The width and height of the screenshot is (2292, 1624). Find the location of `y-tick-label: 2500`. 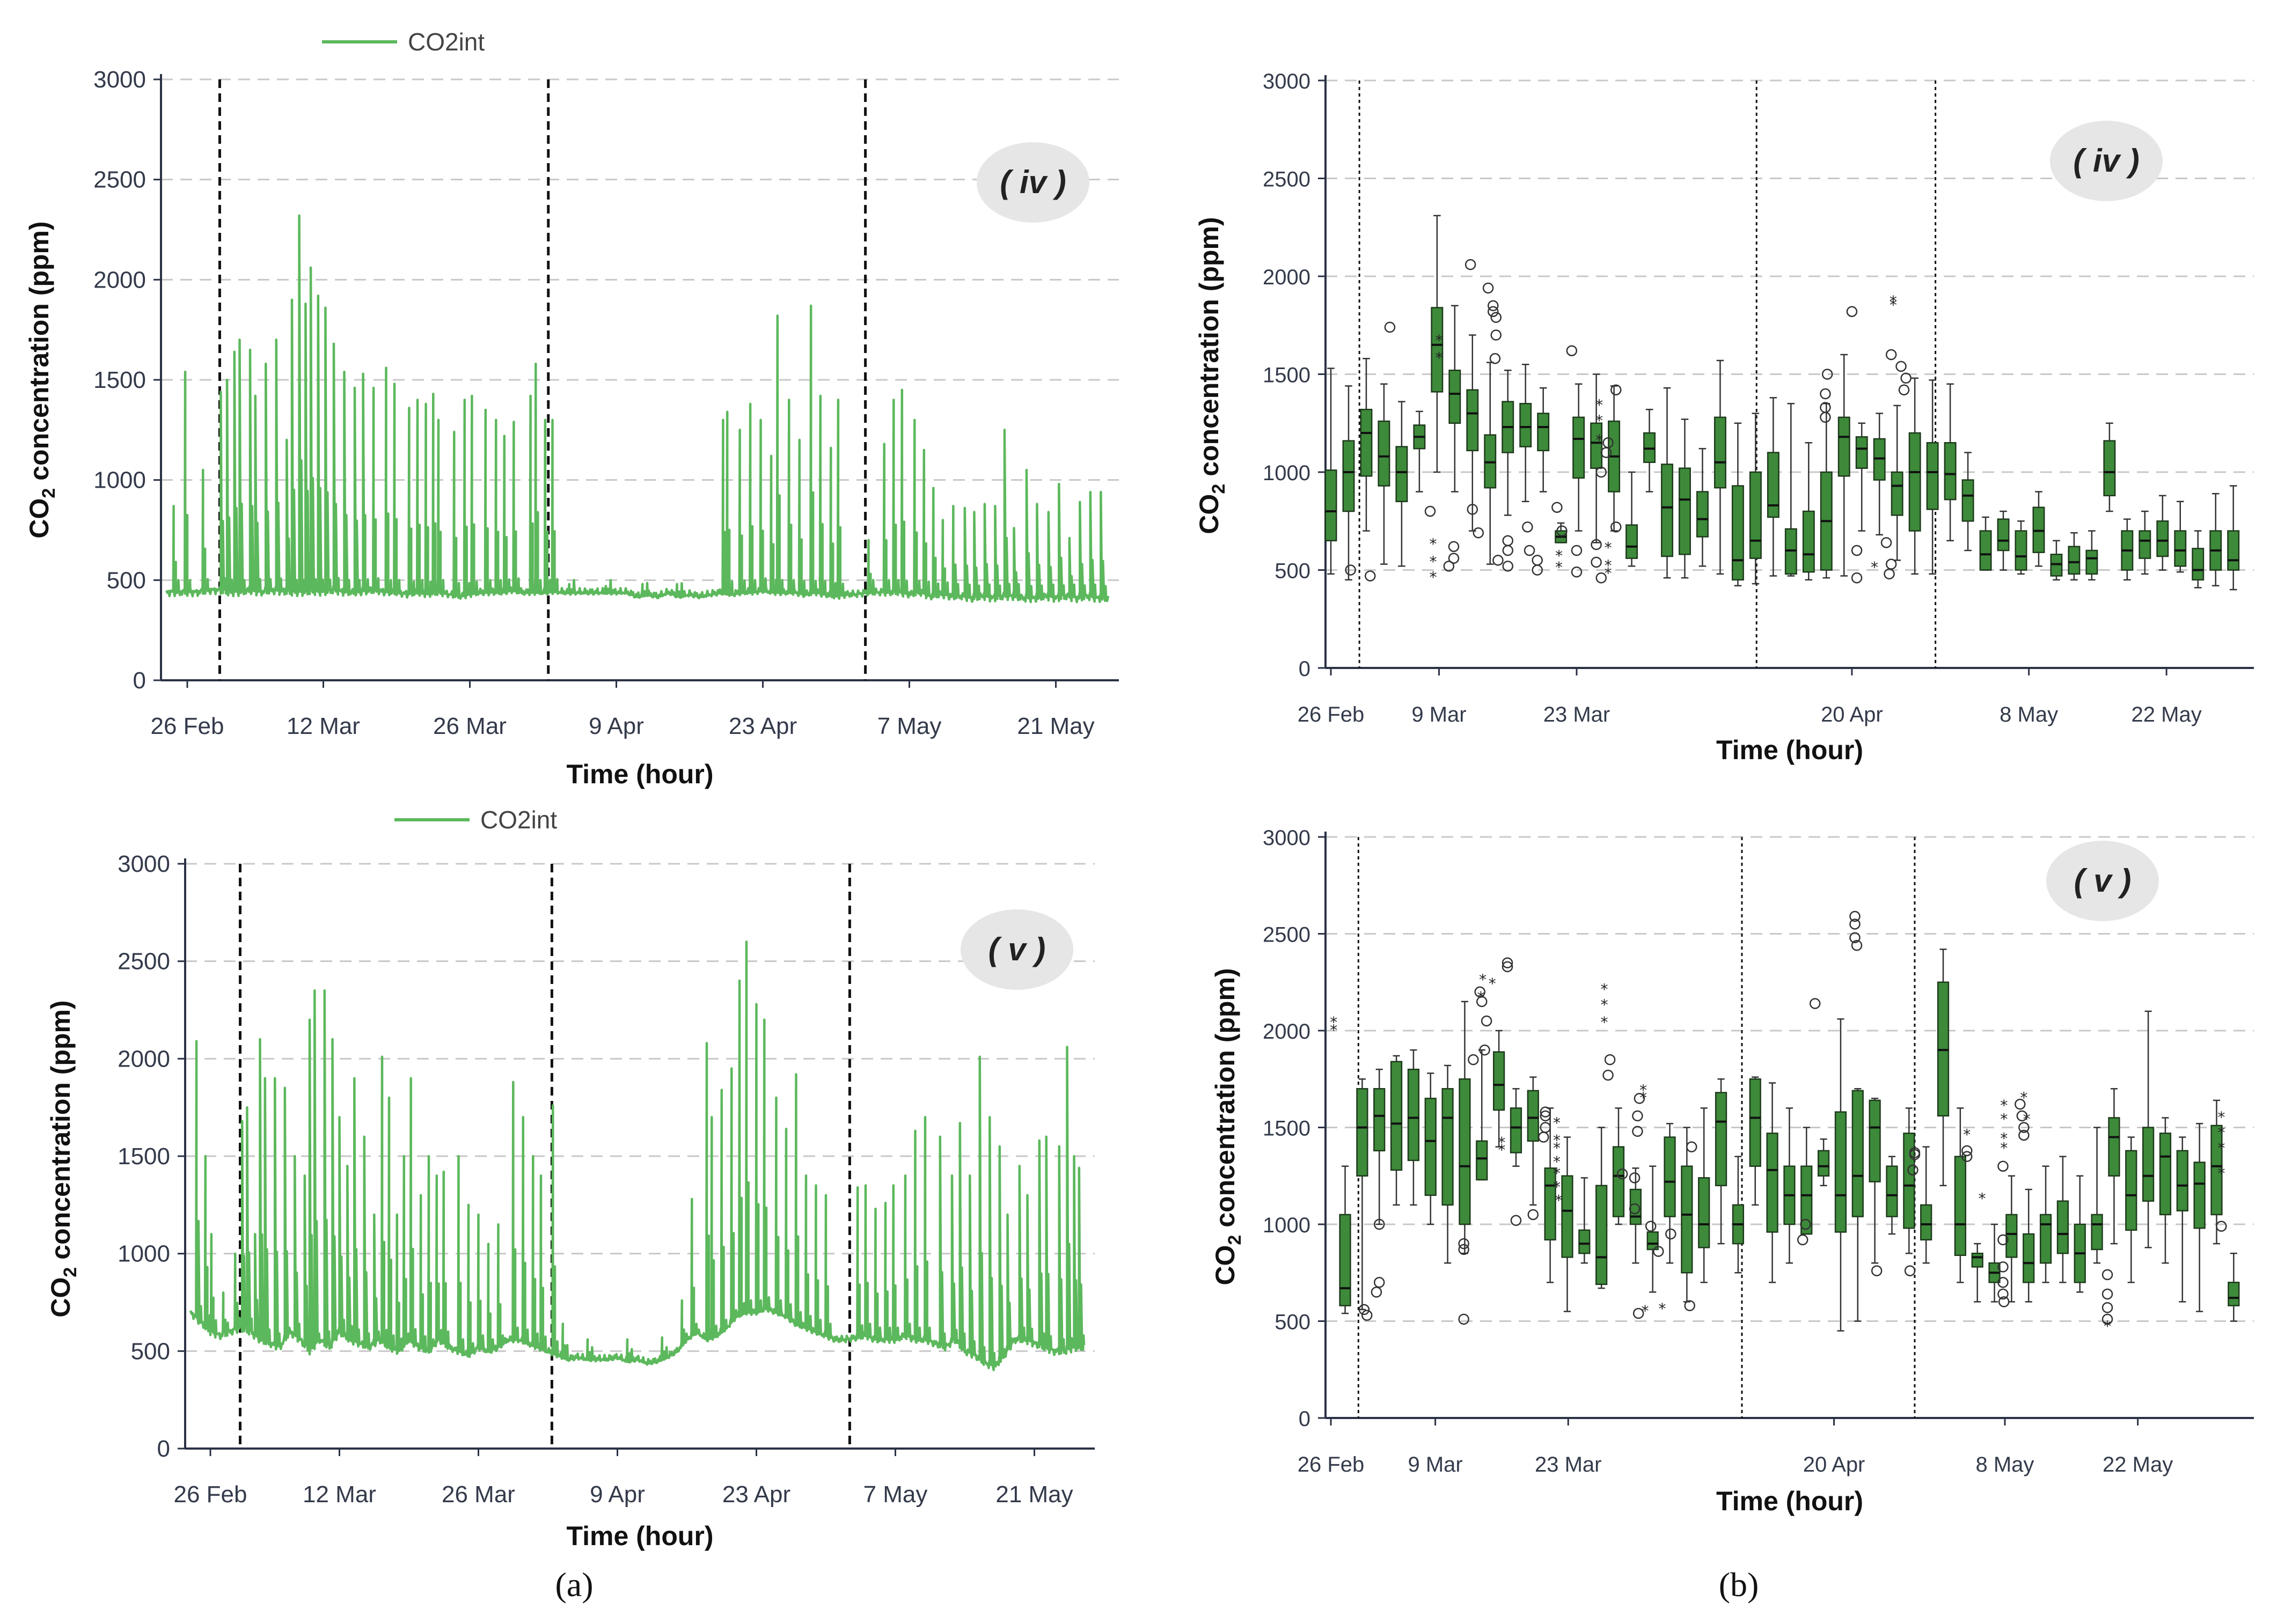

y-tick-label: 2500 is located at coordinates (1287, 180).